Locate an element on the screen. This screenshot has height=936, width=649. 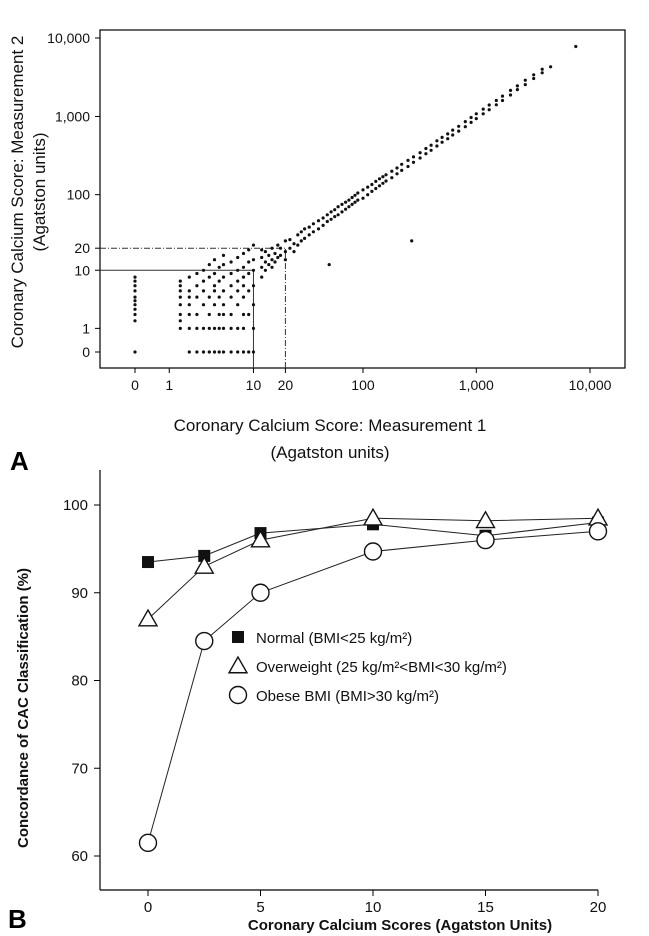
panel-b-y-tick-label: 100 is located at coordinates (75, 505).